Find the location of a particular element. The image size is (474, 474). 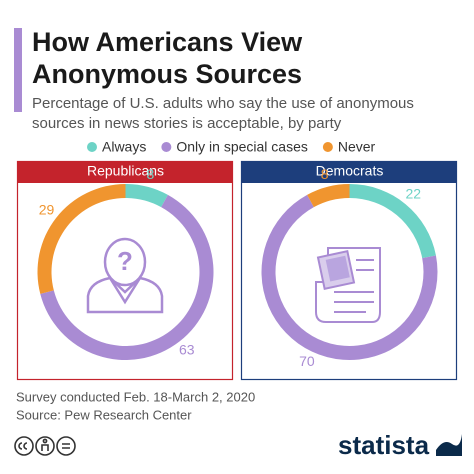

title-line: Anonymous Sources is located at coordinates (167, 74).